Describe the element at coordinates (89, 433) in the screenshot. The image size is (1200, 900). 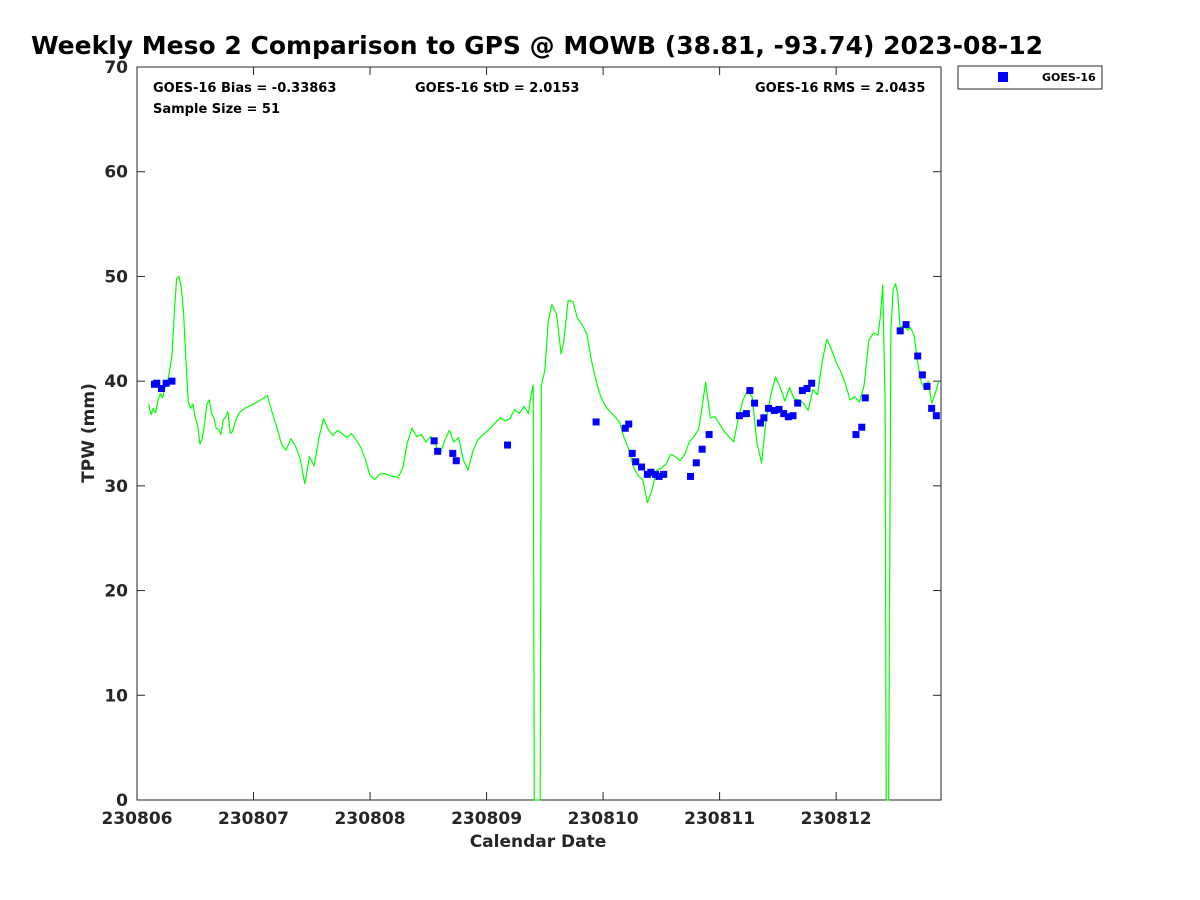
I see `y-axis-label: TPW (mm)` at that location.